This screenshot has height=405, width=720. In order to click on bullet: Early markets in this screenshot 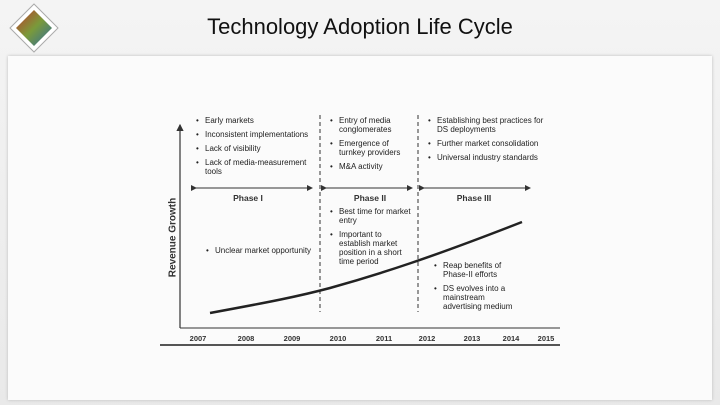, I will do `click(256, 120)`.